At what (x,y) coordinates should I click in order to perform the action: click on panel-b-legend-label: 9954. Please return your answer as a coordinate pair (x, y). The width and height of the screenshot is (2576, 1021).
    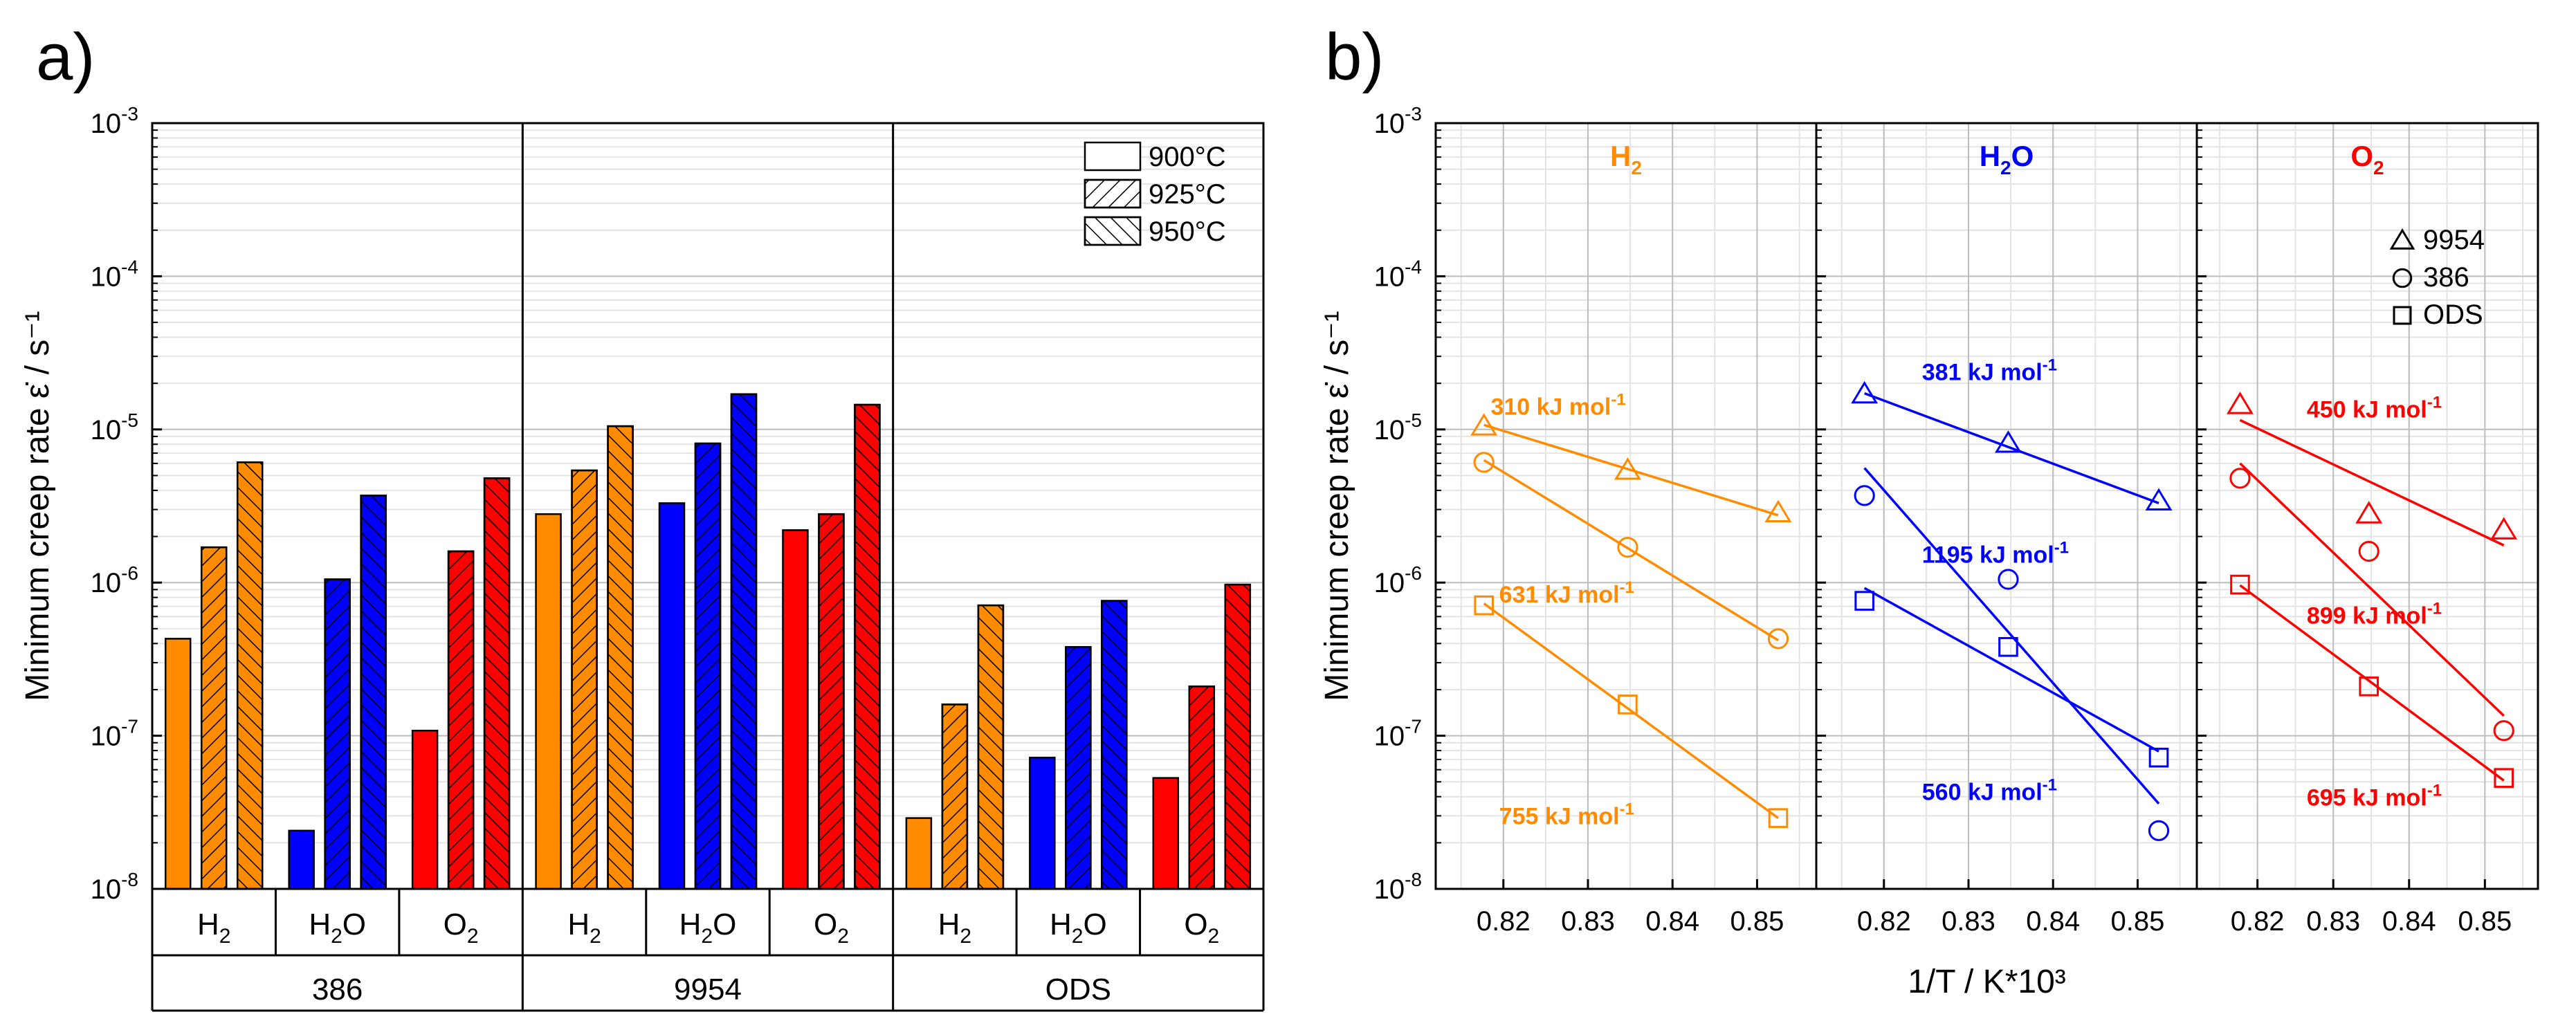
    Looking at the image, I should click on (2454, 240).